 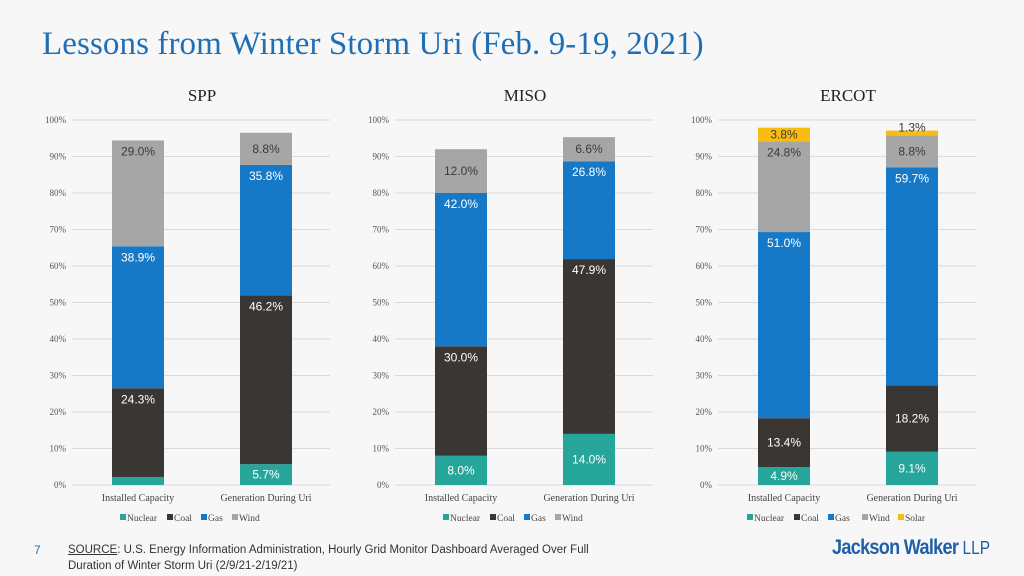 What do you see at coordinates (895, 547) in the screenshot?
I see `logo-main: Jackson Walker` at bounding box center [895, 547].